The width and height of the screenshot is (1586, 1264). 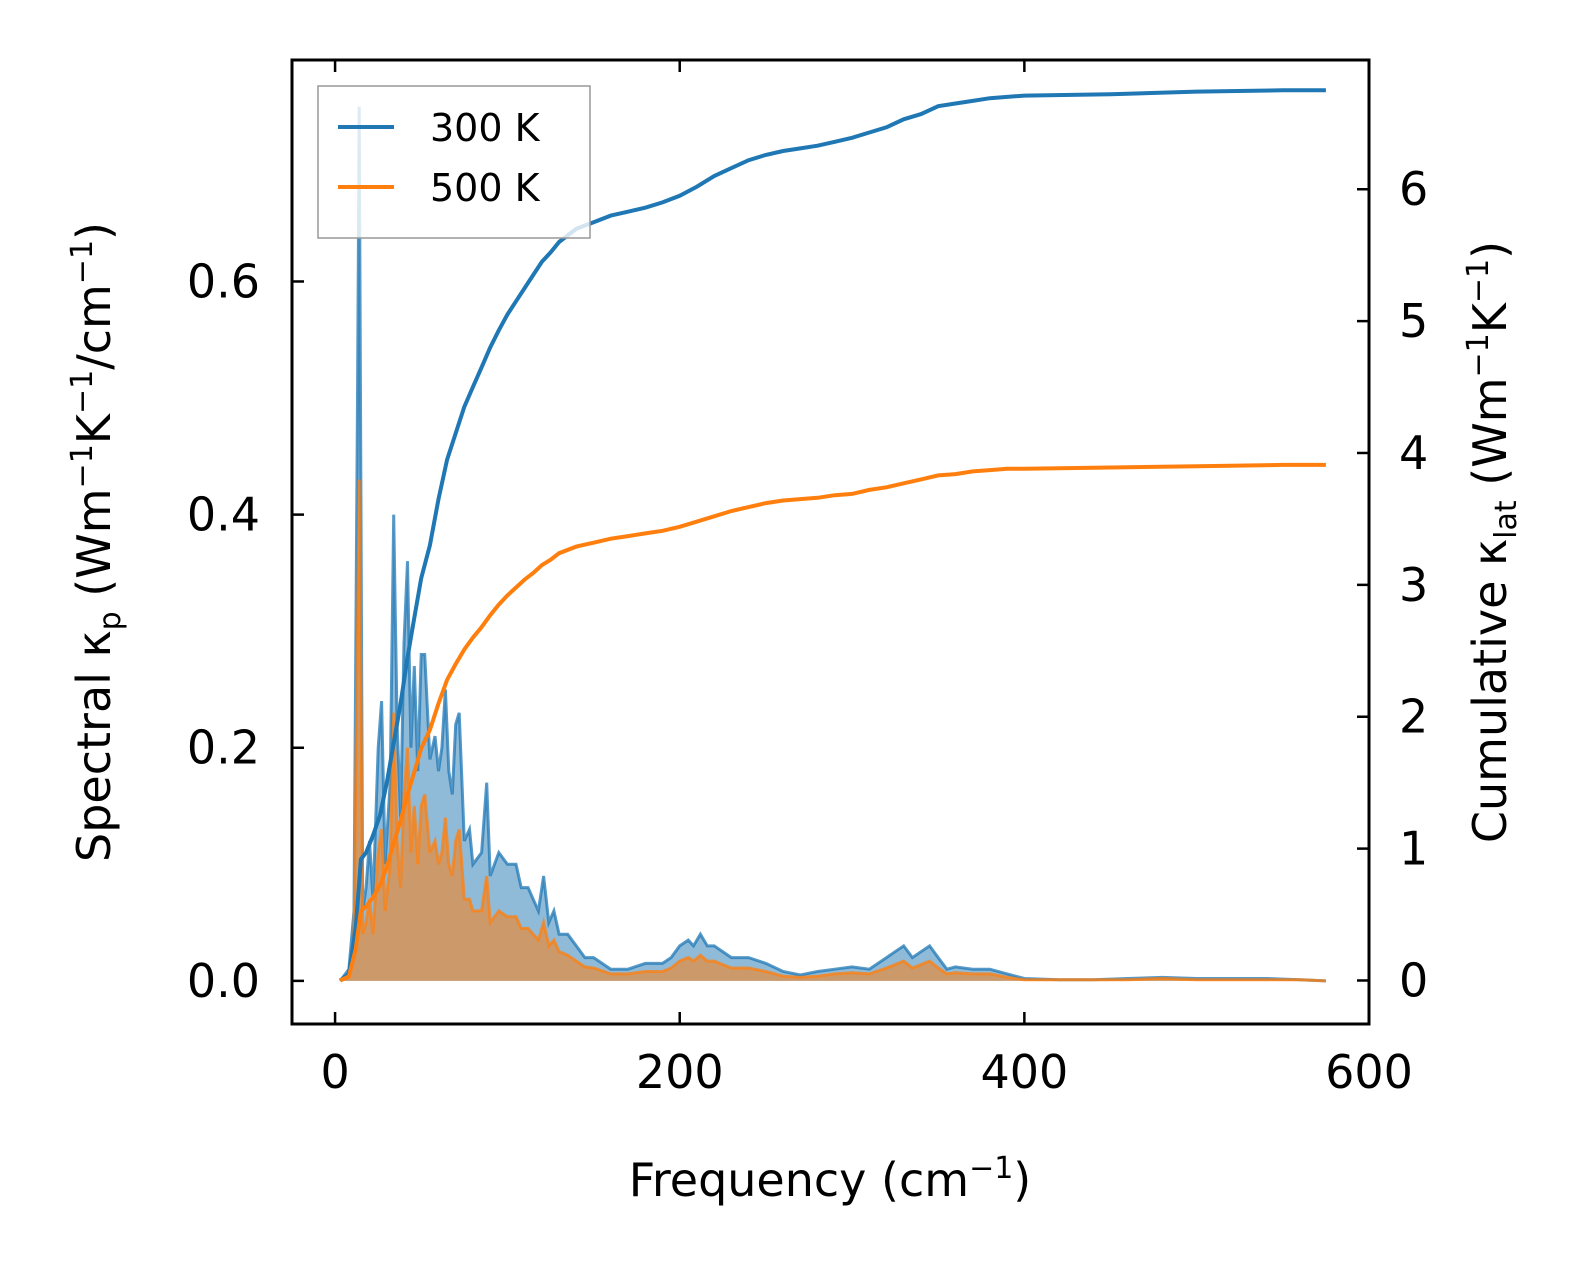 I want to click on y-right-title-prefix: Cumulative κ, so click(x=1490, y=691).